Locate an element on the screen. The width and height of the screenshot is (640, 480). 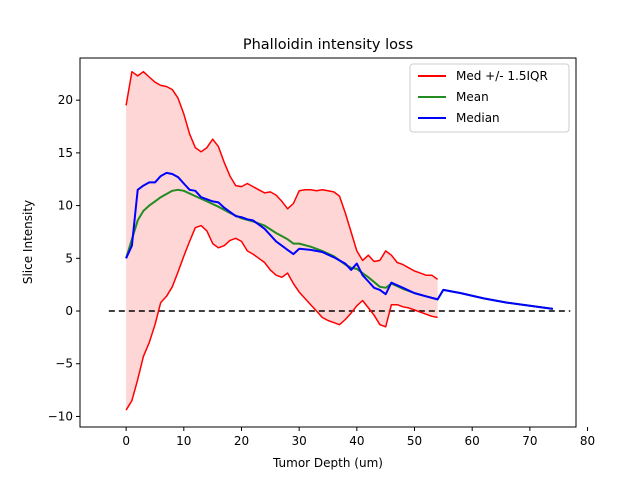
y-tick-label: −10 is located at coordinates (60, 416).